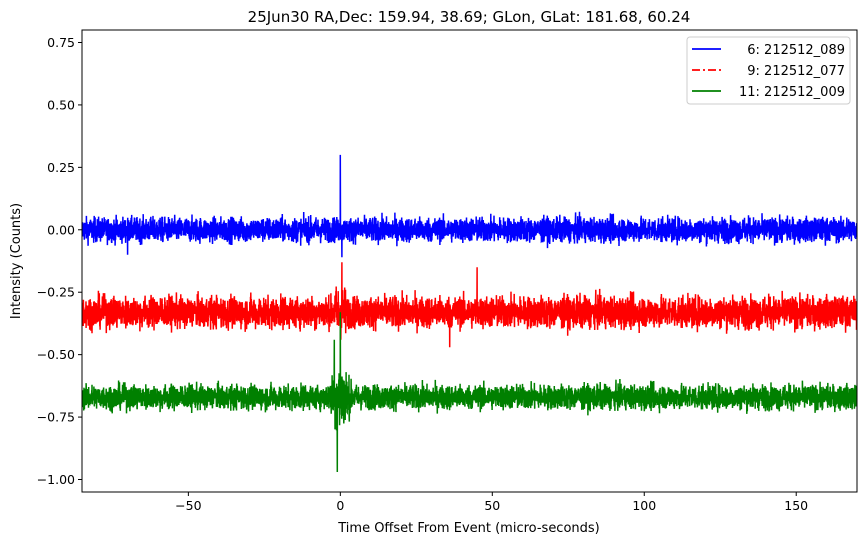  What do you see at coordinates (56, 479) in the screenshot?
I see `y-tick-label: −1.00` at bounding box center [56, 479].